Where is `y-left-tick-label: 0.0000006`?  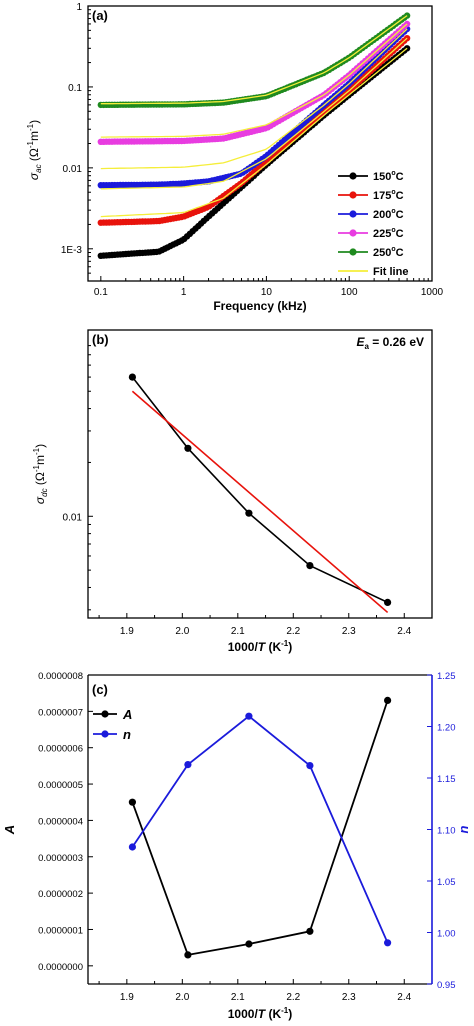
y-left-tick-label: 0.0000006 is located at coordinates (60, 749).